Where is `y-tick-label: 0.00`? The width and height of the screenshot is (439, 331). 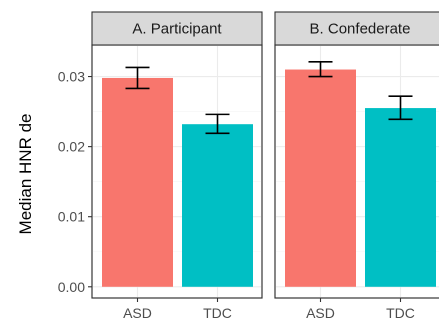
y-tick-label: 0.00 is located at coordinates (71, 287).